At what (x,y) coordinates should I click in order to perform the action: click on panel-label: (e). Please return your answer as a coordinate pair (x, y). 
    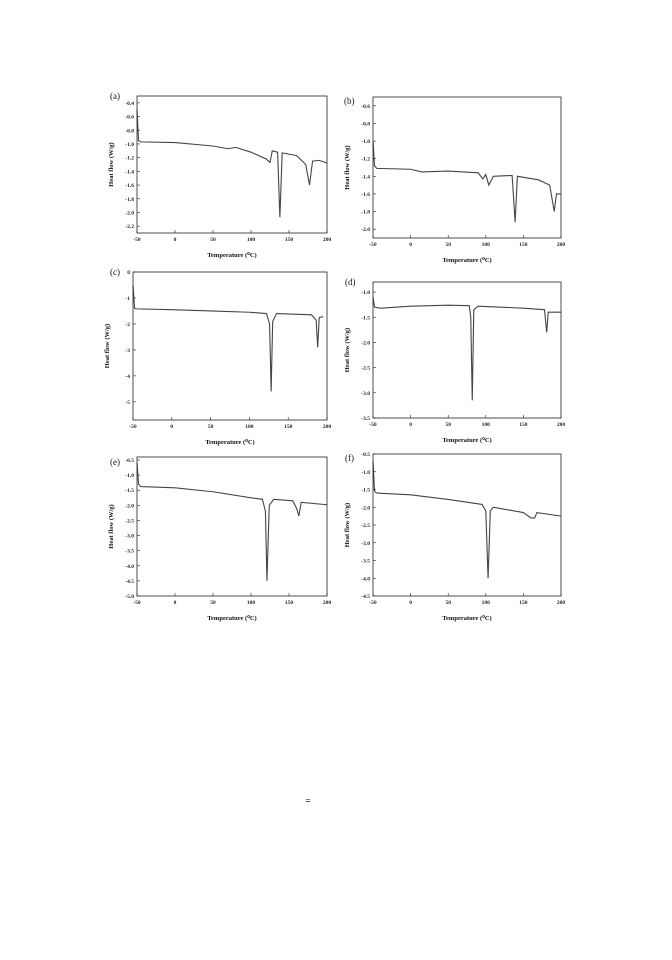
    Looking at the image, I should click on (115, 462).